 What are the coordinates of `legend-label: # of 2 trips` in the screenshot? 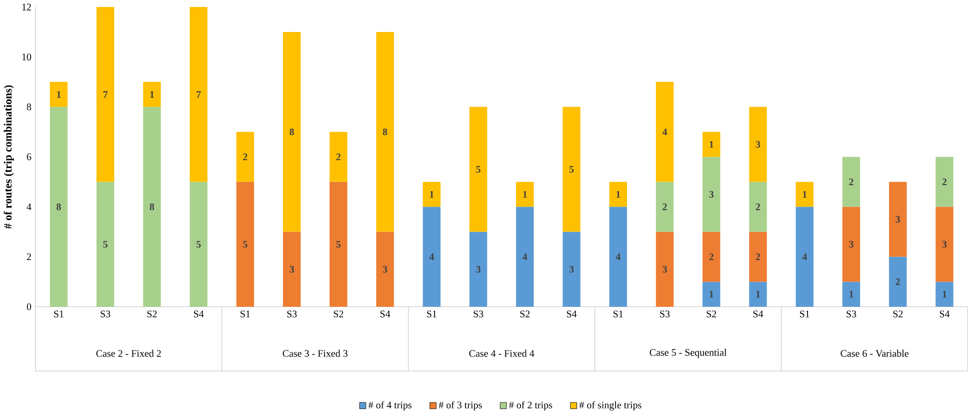 It's located at (530, 405).